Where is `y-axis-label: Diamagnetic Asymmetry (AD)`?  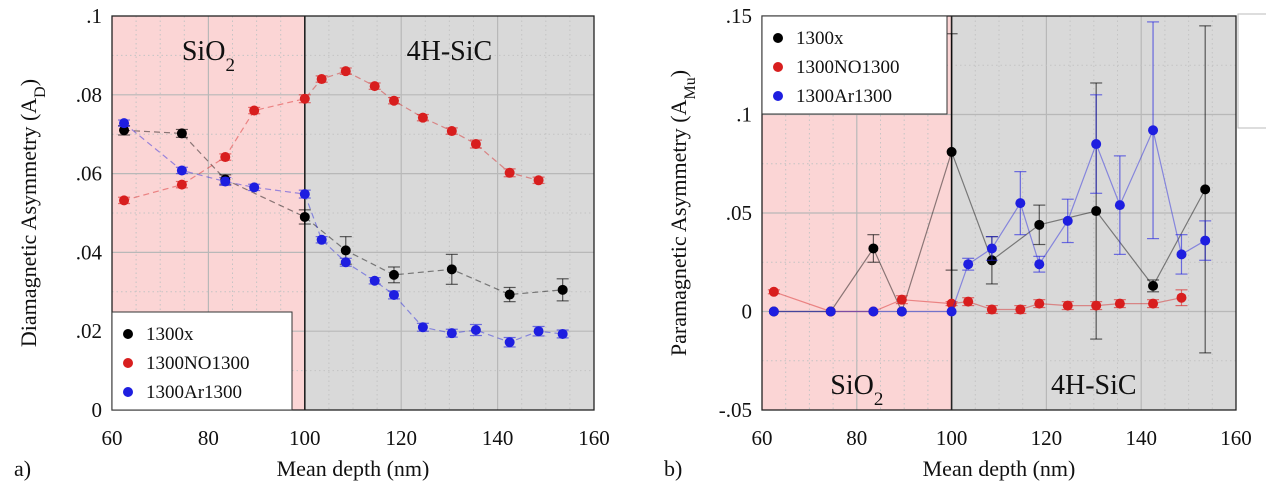
y-axis-label: Diamagnetic Asymmetry (AD) is located at coordinates (32, 213).